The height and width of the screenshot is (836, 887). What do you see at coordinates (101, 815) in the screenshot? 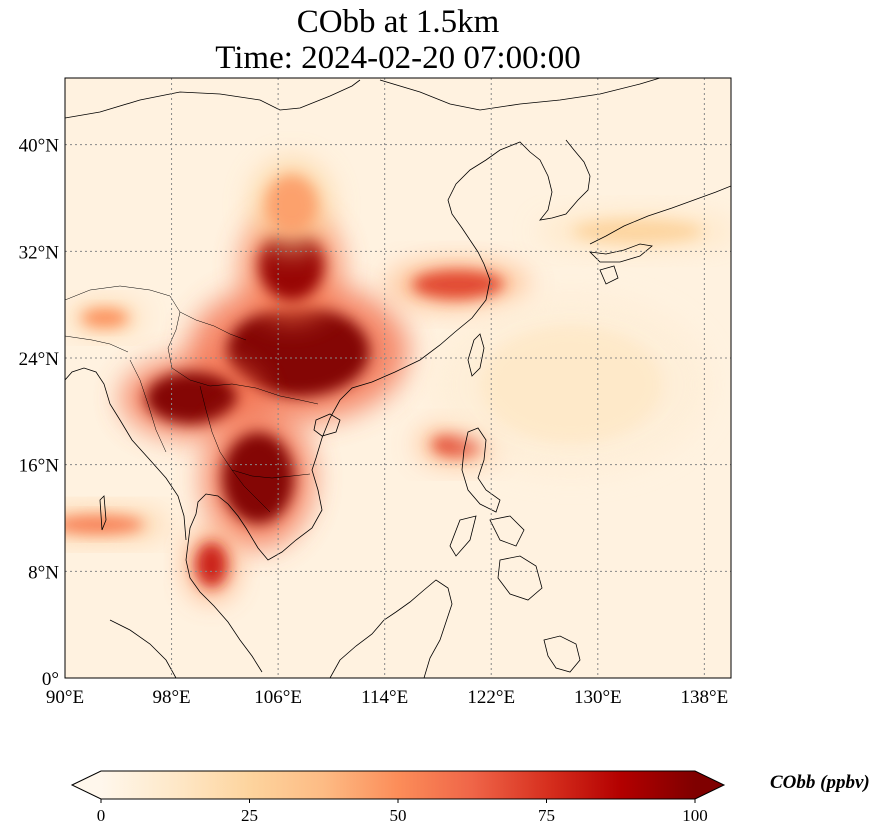
I see `colorbar-tick-label: 0` at bounding box center [101, 815].